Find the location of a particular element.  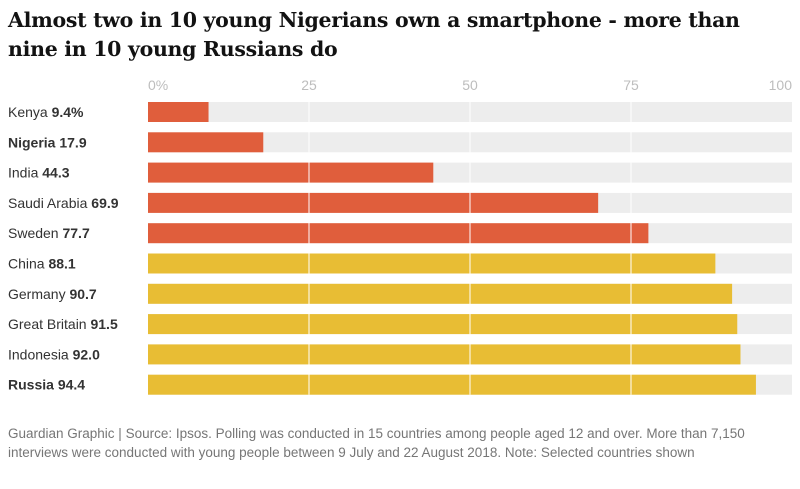

category-name: Russia is located at coordinates (33, 385).